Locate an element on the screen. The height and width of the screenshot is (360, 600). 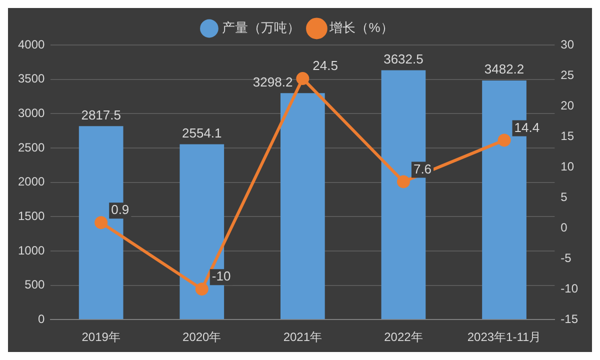
bar is located at coordinates (302, 206).